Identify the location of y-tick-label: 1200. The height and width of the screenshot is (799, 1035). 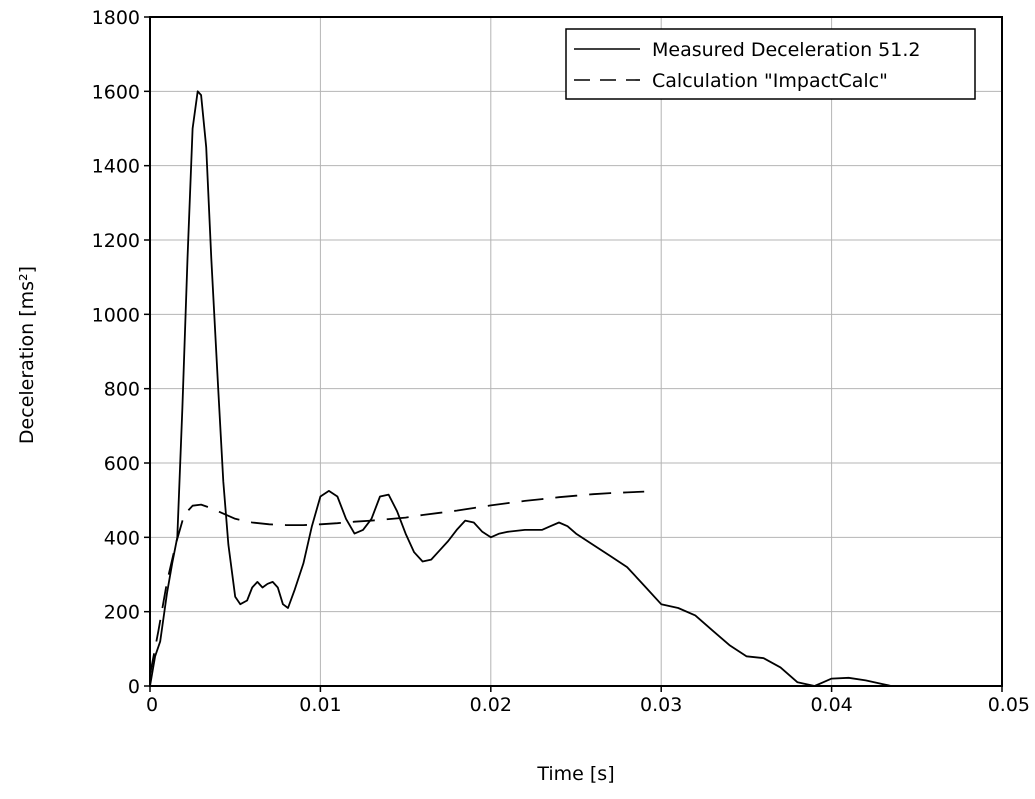
(116, 241).